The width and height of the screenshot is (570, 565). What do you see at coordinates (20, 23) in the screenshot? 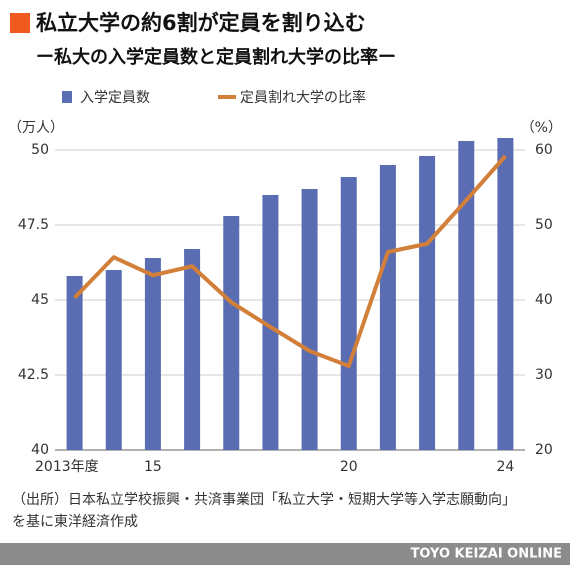
I see `title-marker` at bounding box center [20, 23].